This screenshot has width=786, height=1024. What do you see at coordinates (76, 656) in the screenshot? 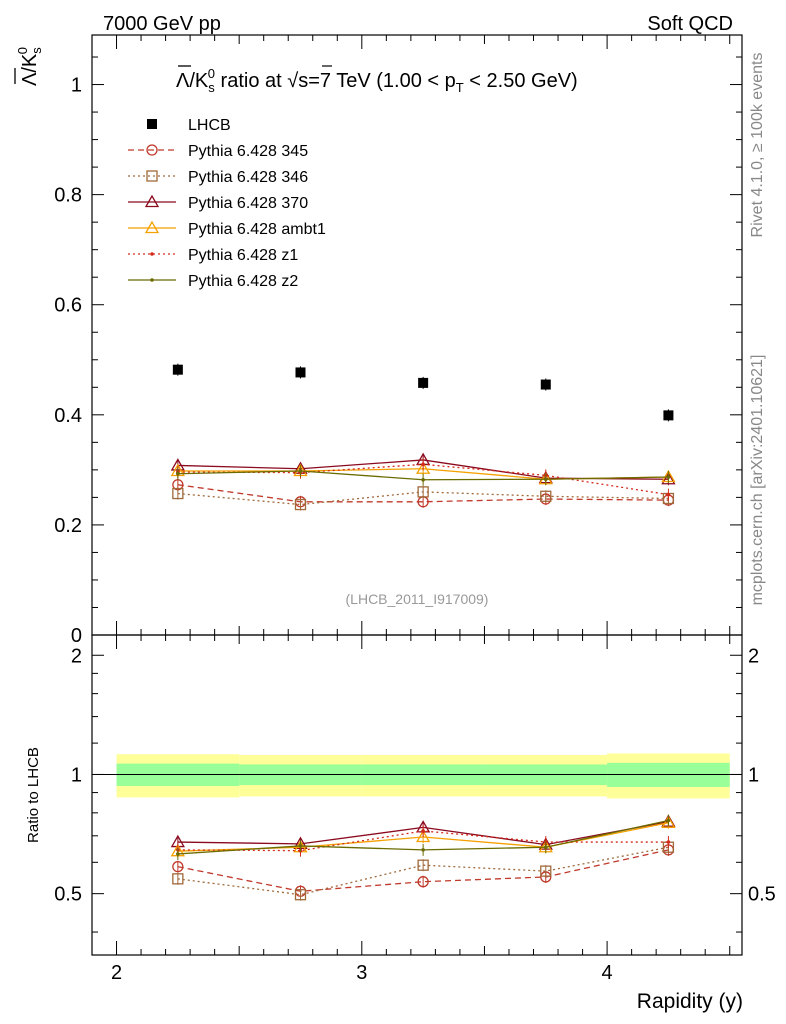
I see `ratio-ytick-label: 2` at bounding box center [76, 656].